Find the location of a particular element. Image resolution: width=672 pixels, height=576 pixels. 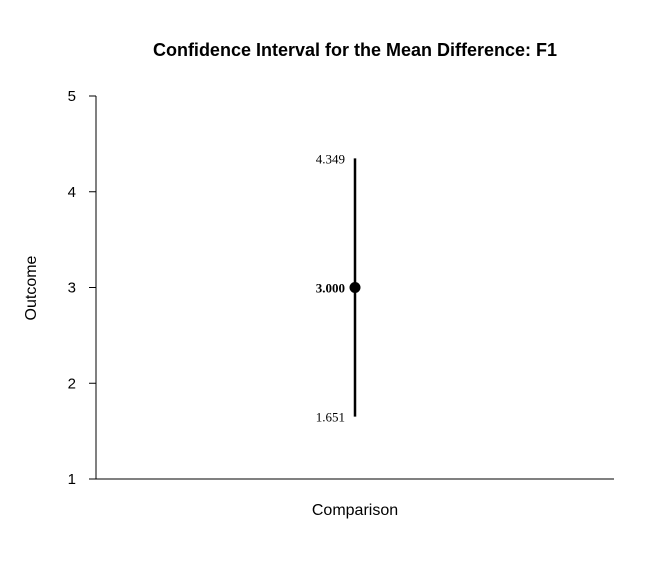

ci-marks: 4.349 3.000 1.651 is located at coordinates (338, 288).